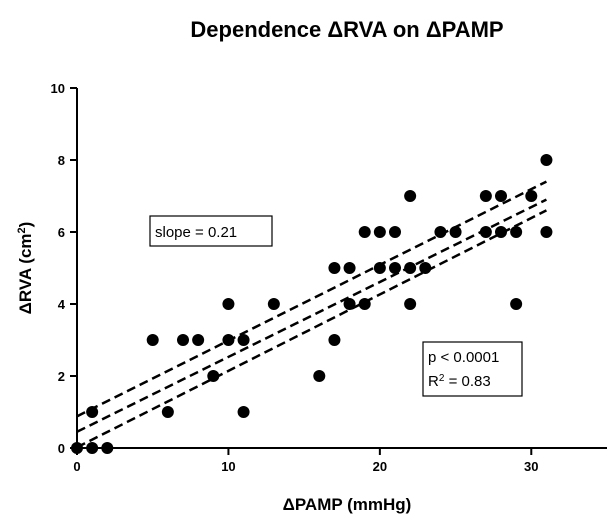 Image resolution: width=609 pixels, height=517 pixels. What do you see at coordinates (228, 466) in the screenshot?
I see `x-tick-label: 10` at bounding box center [228, 466].